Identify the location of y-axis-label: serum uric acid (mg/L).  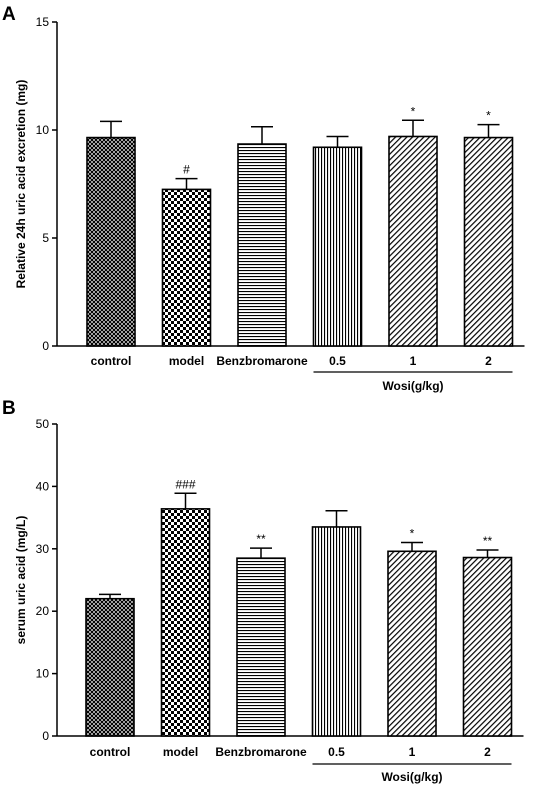
(21, 580).